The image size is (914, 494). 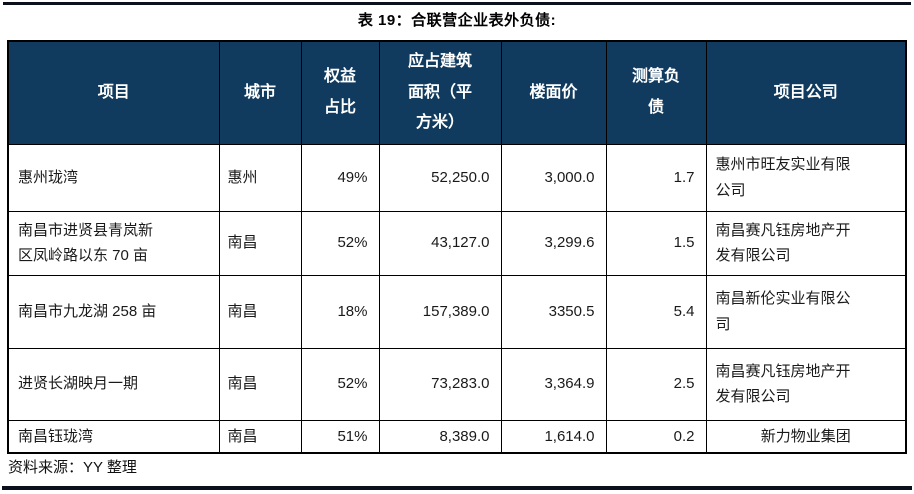 What do you see at coordinates (113, 384) in the screenshot?
I see `cell-project: 进贤长湖映月一期` at bounding box center [113, 384].